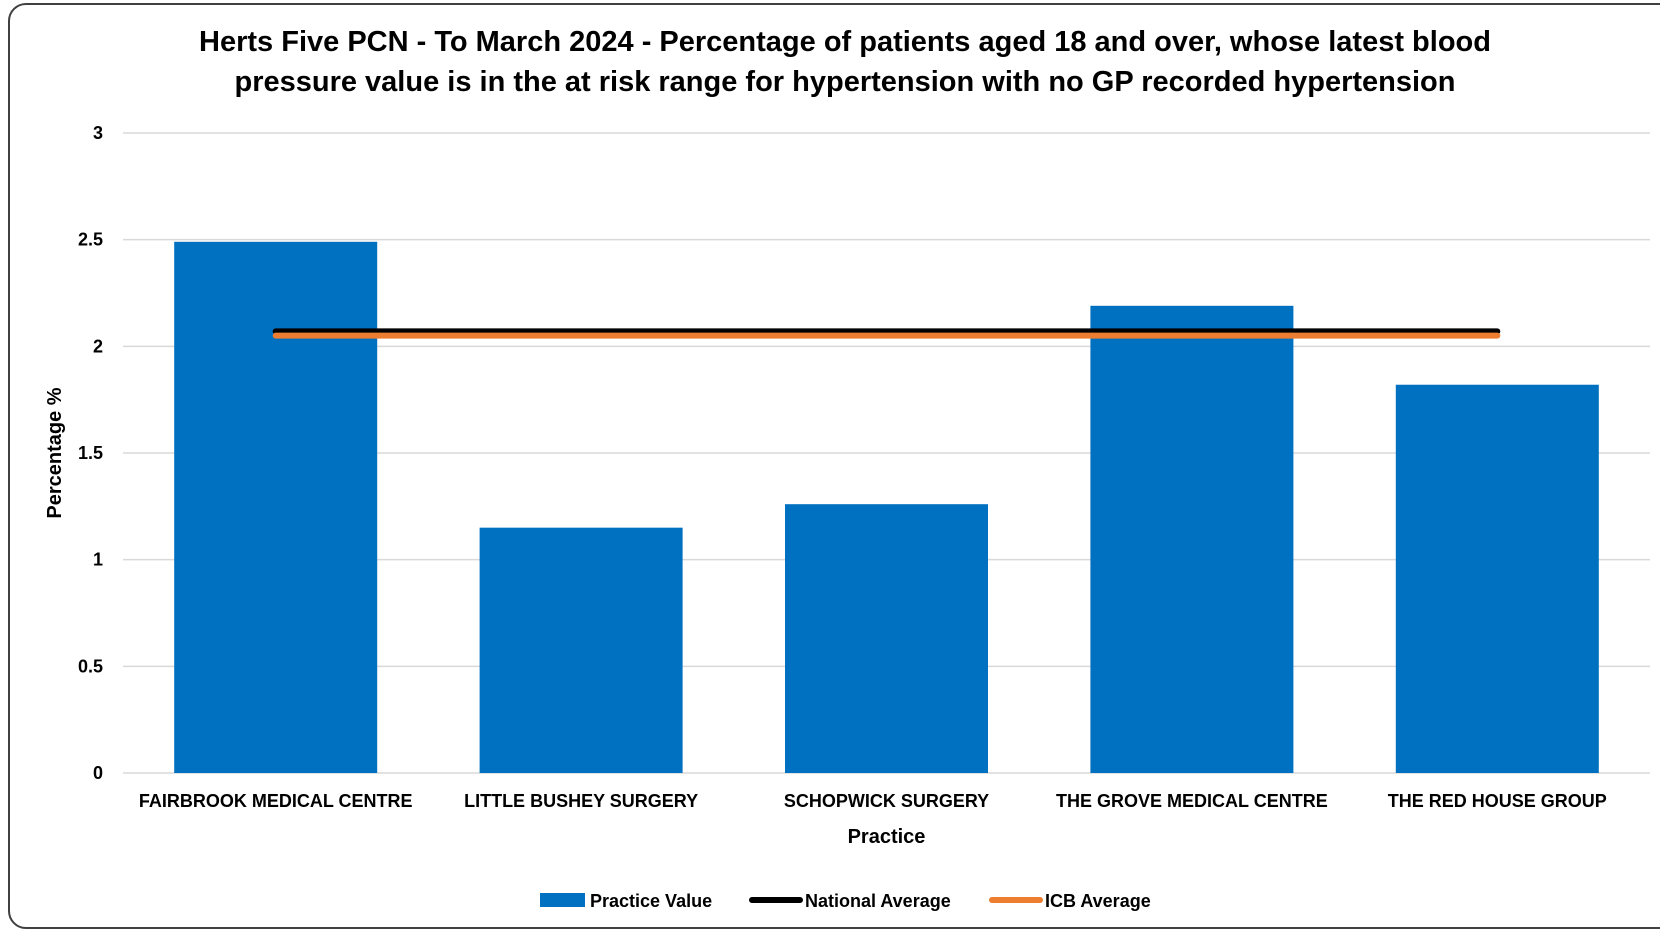 The width and height of the screenshot is (1660, 934). Describe the element at coordinates (878, 901) in the screenshot. I see `legend-label: National Average` at that location.